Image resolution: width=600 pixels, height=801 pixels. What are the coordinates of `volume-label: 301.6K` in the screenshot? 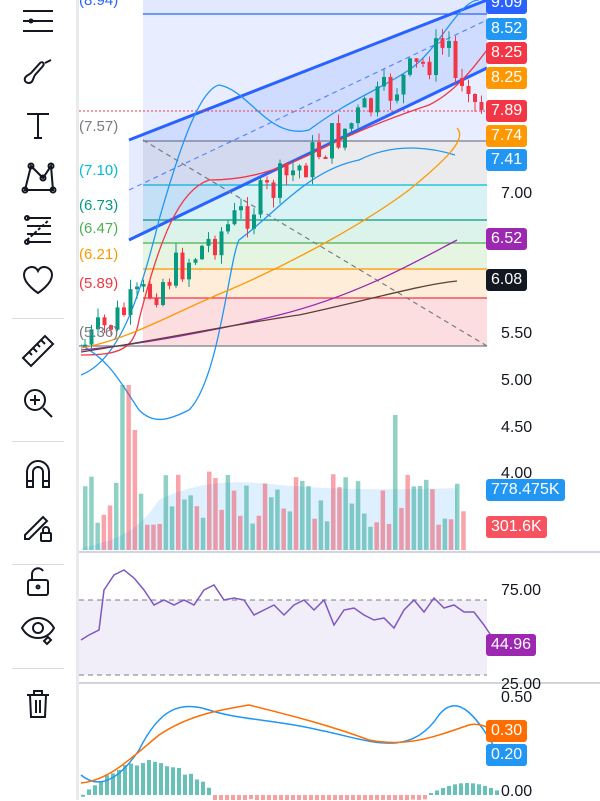 It's located at (516, 527).